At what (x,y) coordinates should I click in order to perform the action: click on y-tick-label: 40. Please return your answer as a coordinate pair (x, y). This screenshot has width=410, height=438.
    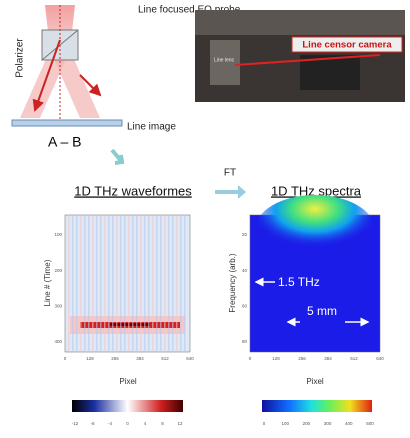
    Looking at the image, I should click on (245, 270).